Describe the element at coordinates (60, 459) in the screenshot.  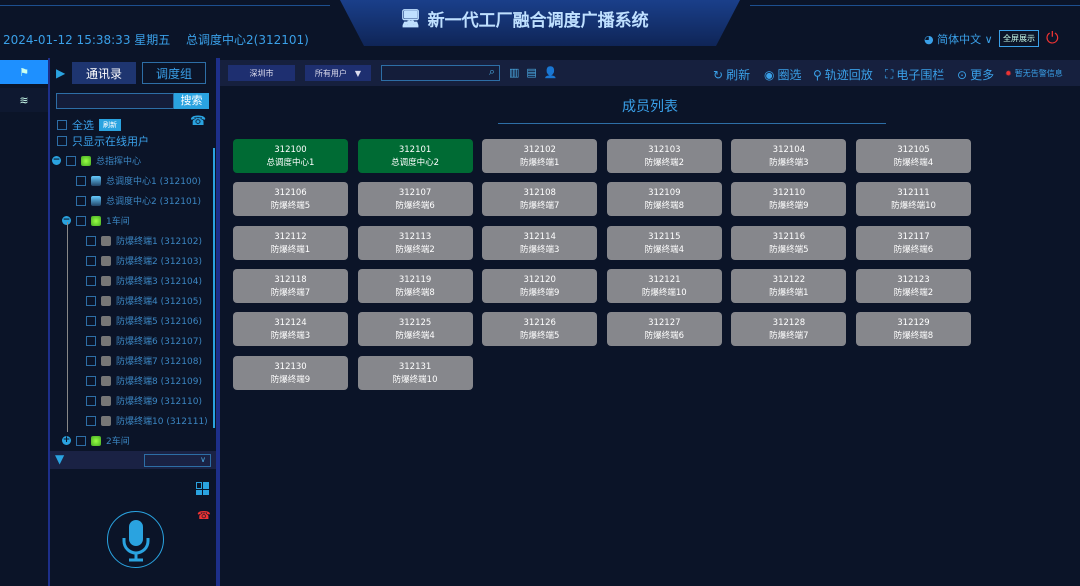
I see `collapse-triangle-icon: ▼` at that location.